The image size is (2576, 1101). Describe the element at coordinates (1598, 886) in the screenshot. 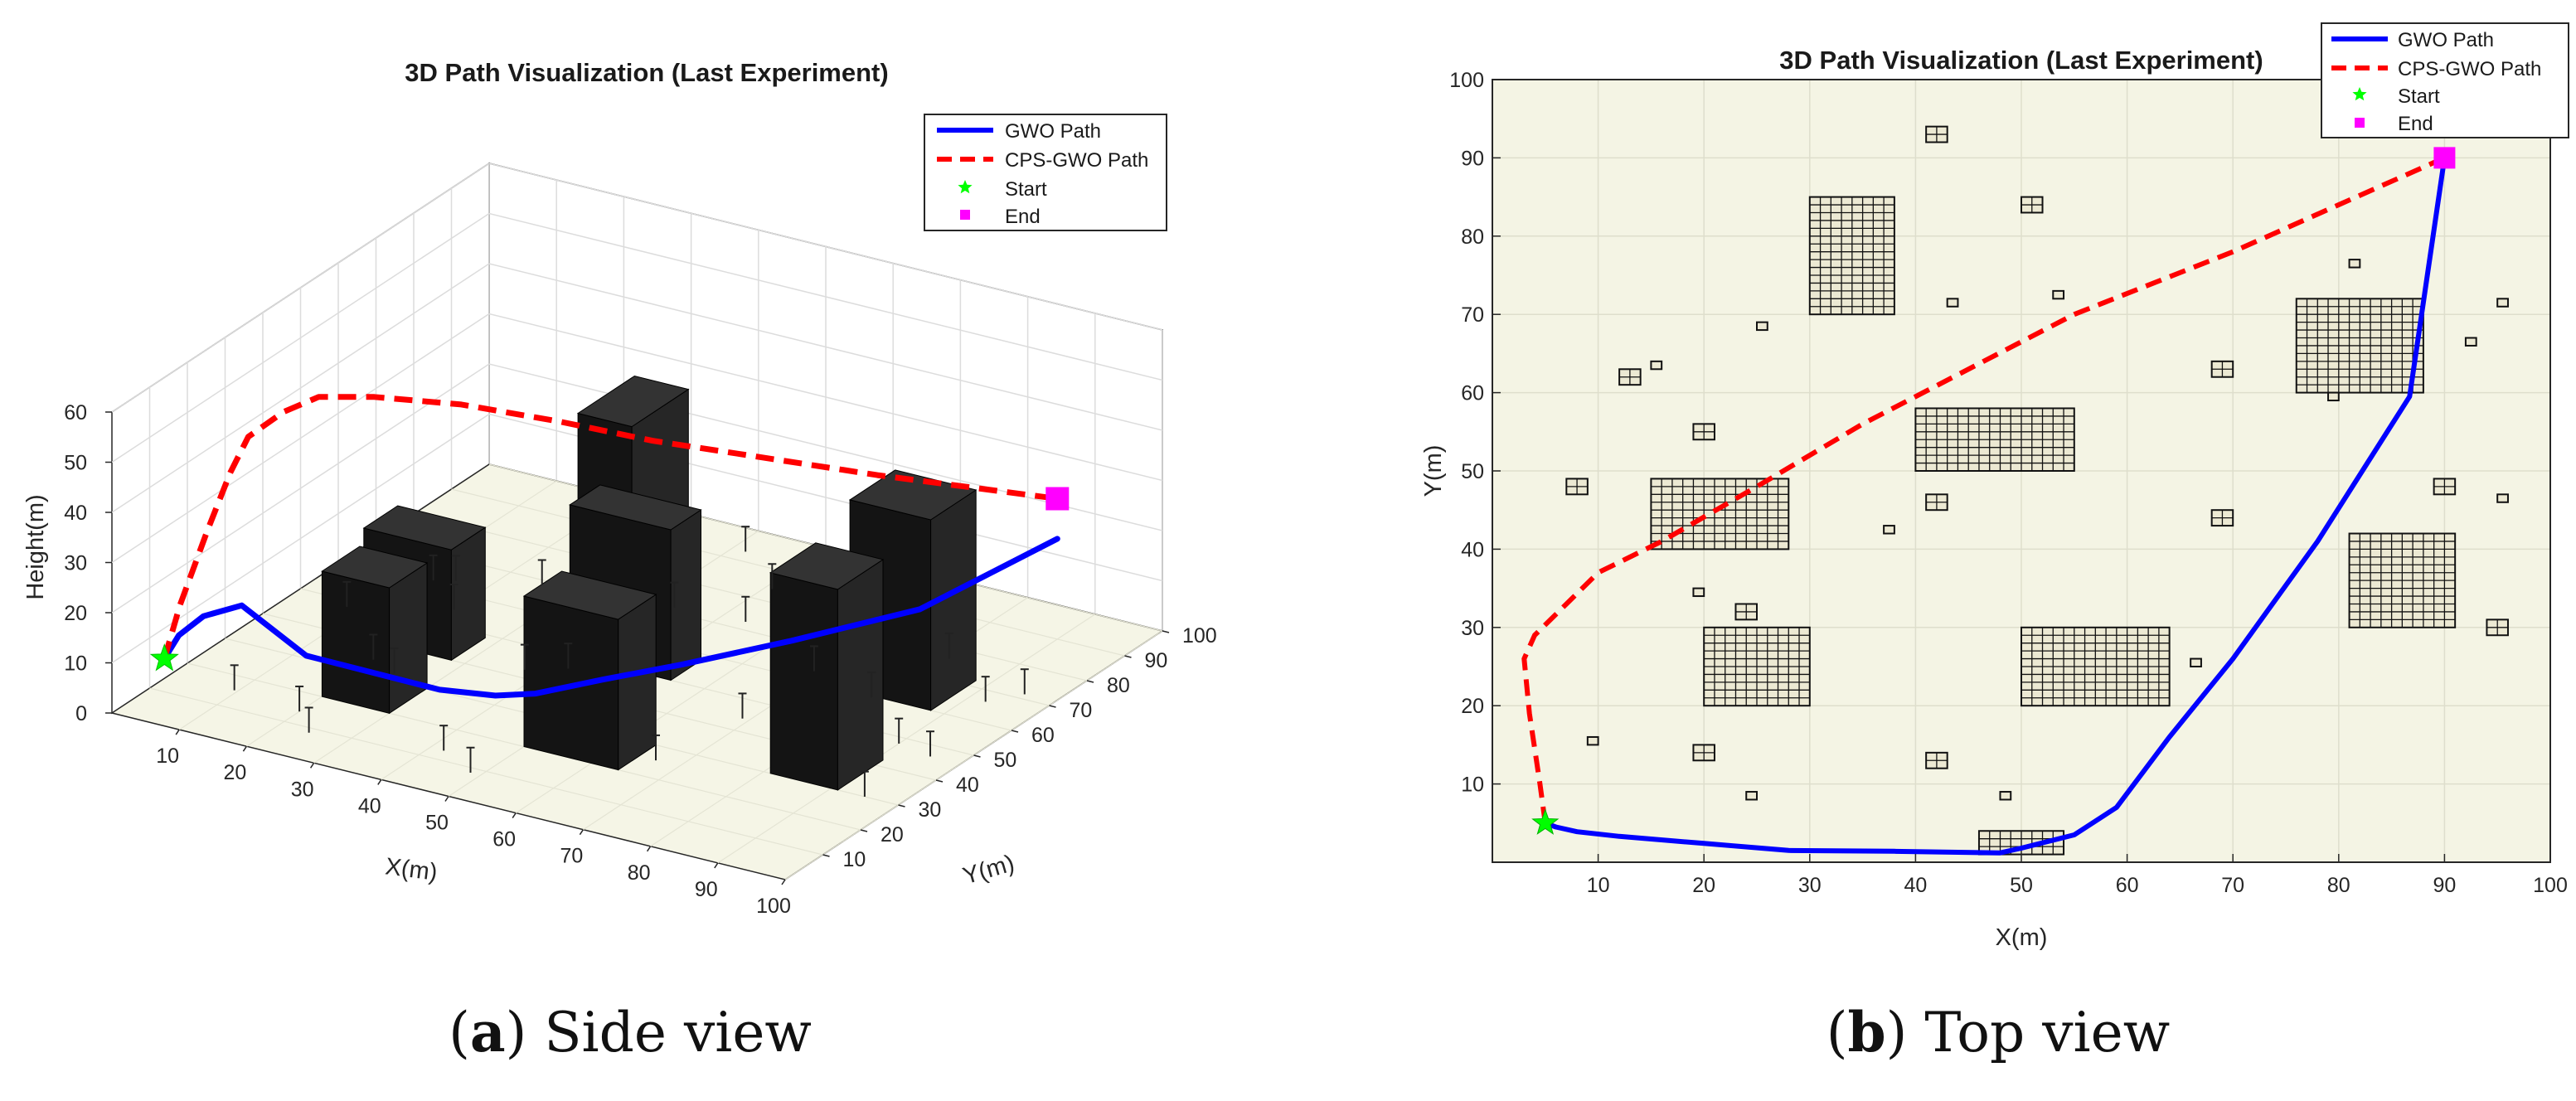

I see `x-tick-label-b: 10` at that location.